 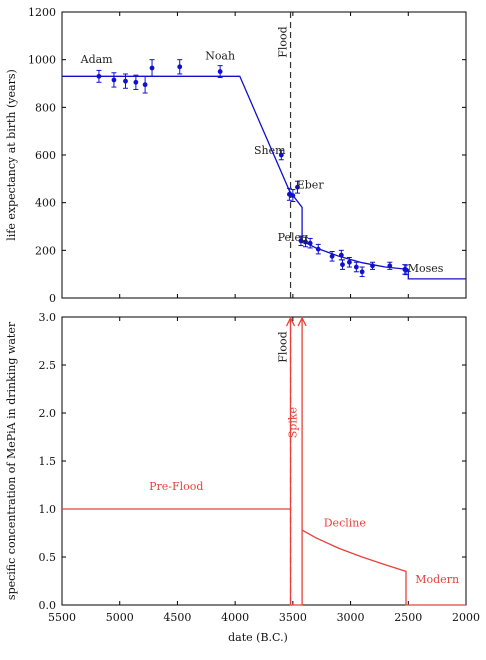 What do you see at coordinates (120, 617) in the screenshot?
I see `bottom-x-tick-label: 5000` at bounding box center [120, 617].